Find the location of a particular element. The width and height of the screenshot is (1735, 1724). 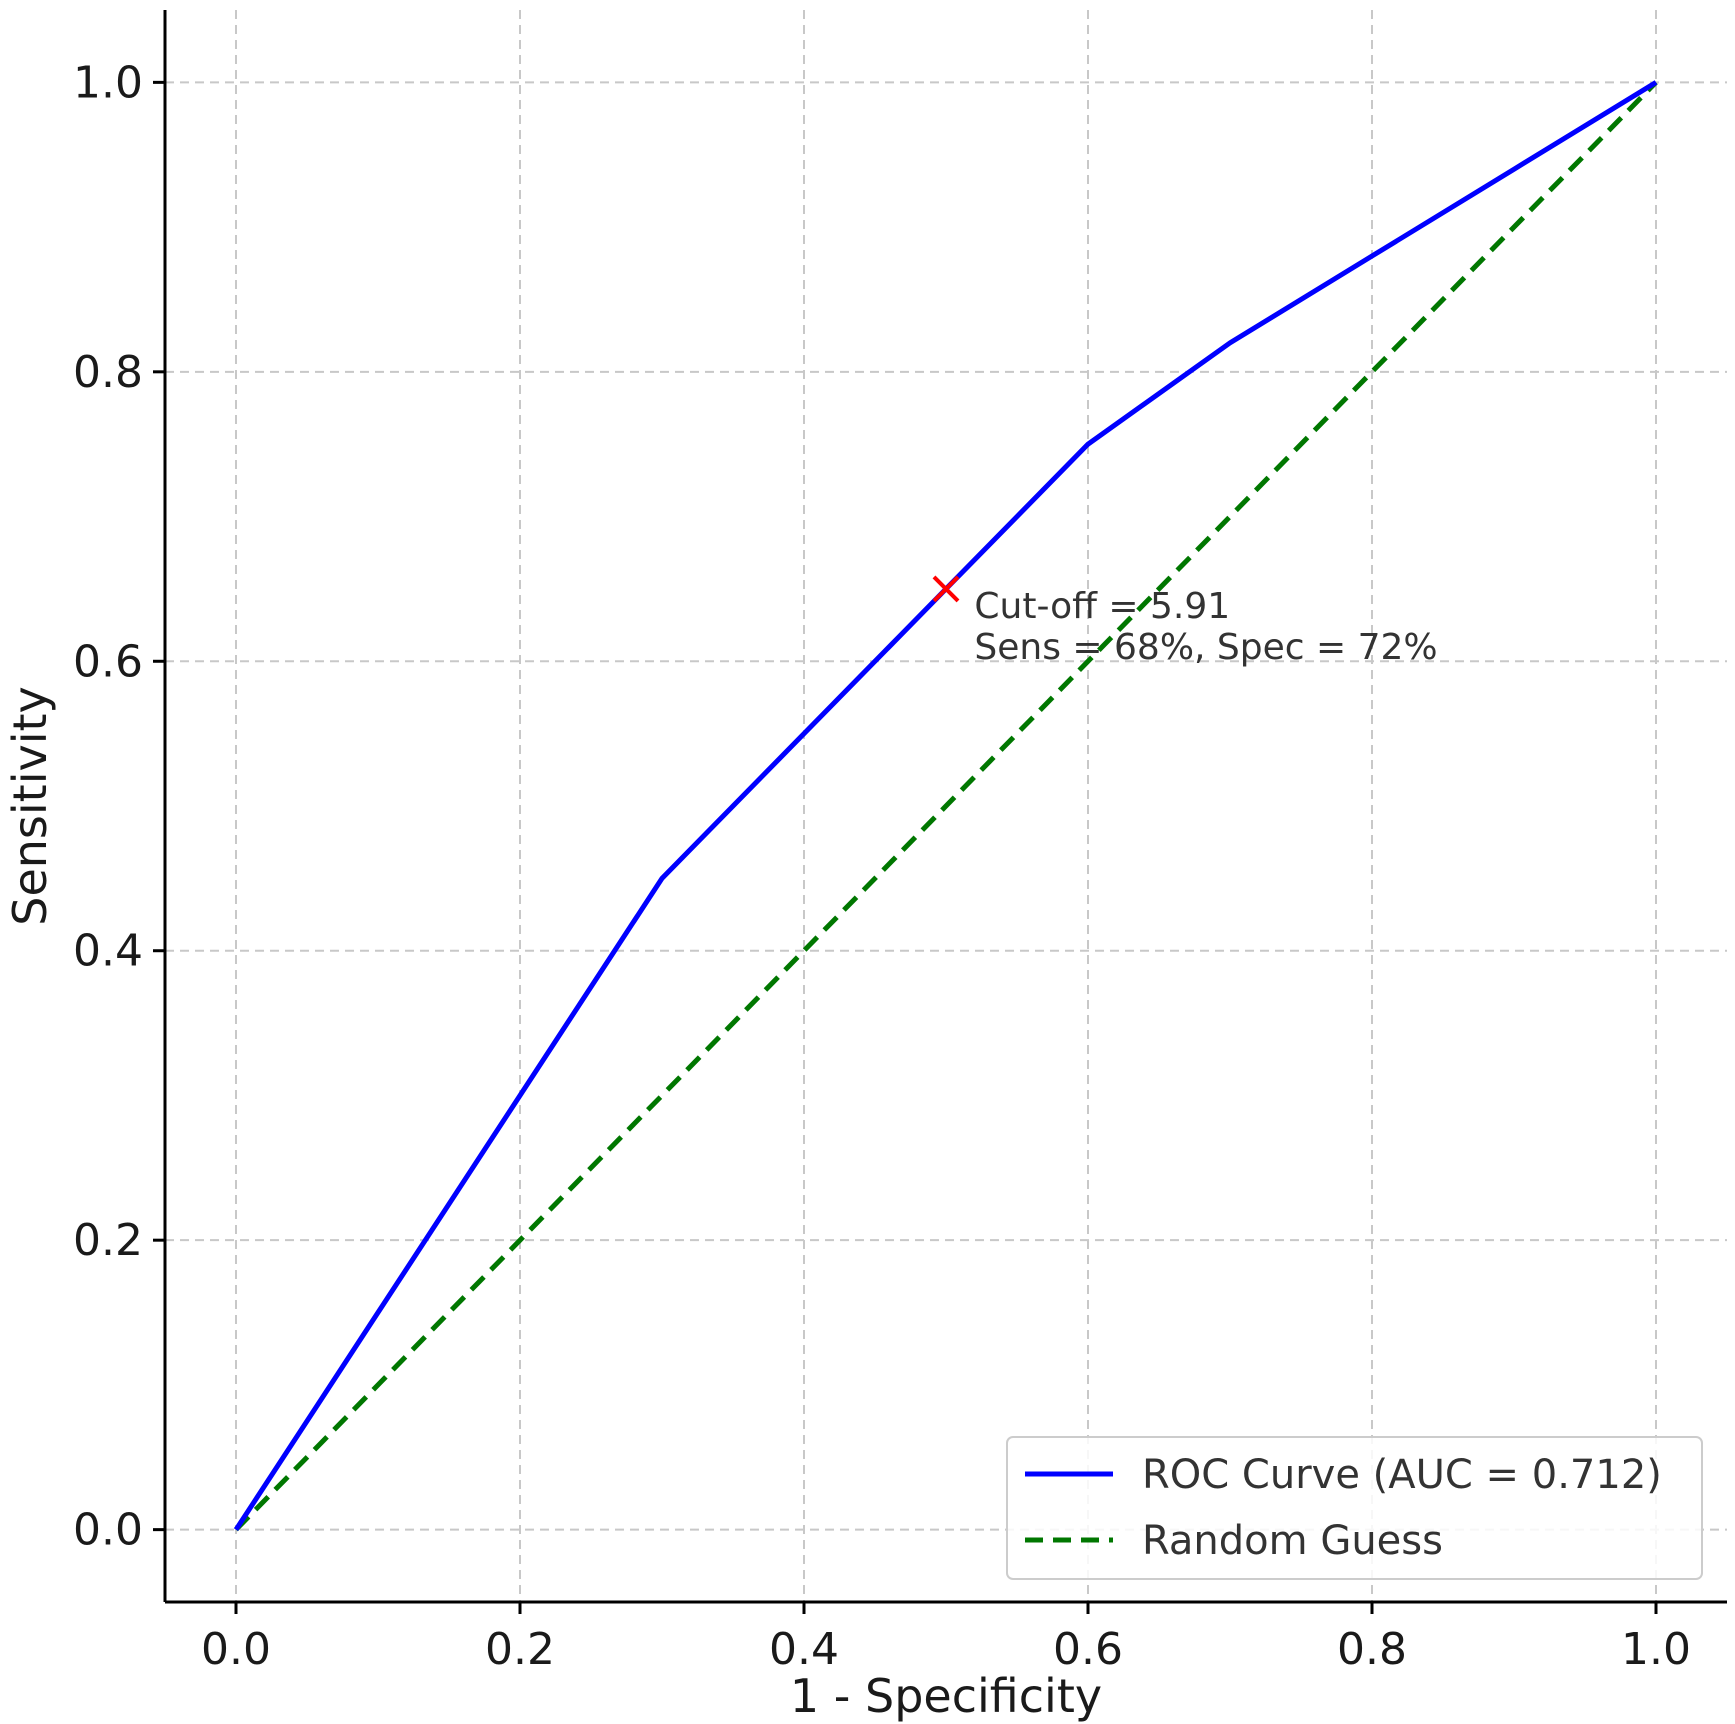

y-tick-label-4: 0.8 is located at coordinates (108, 372).